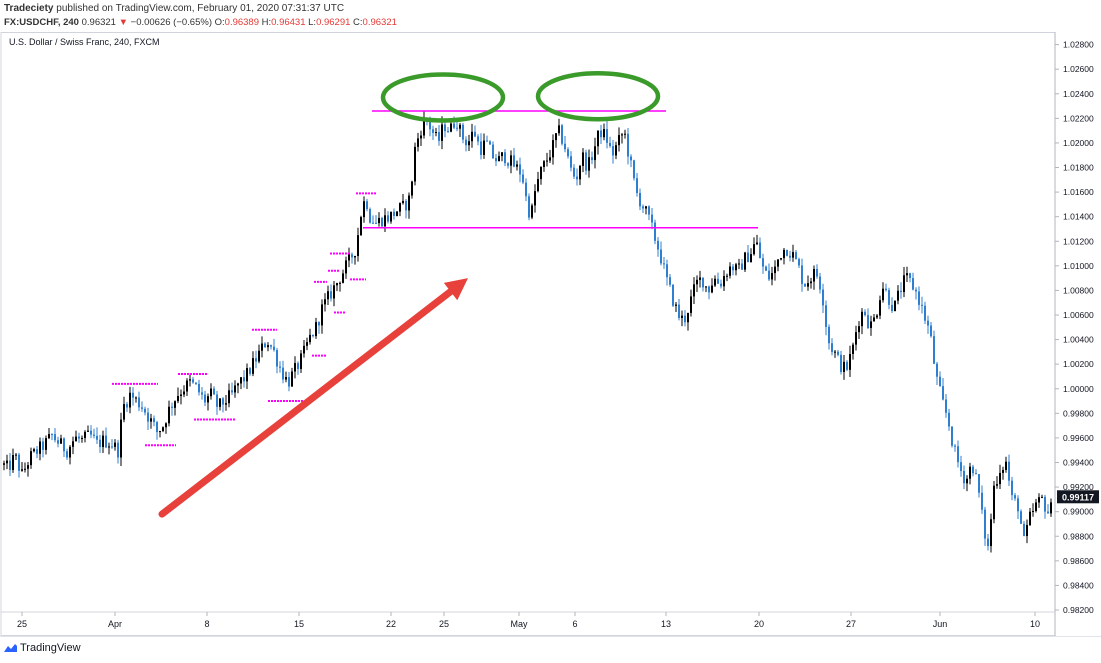  What do you see at coordinates (1078, 290) in the screenshot?
I see `y-tick-label: 1.00800` at bounding box center [1078, 290].